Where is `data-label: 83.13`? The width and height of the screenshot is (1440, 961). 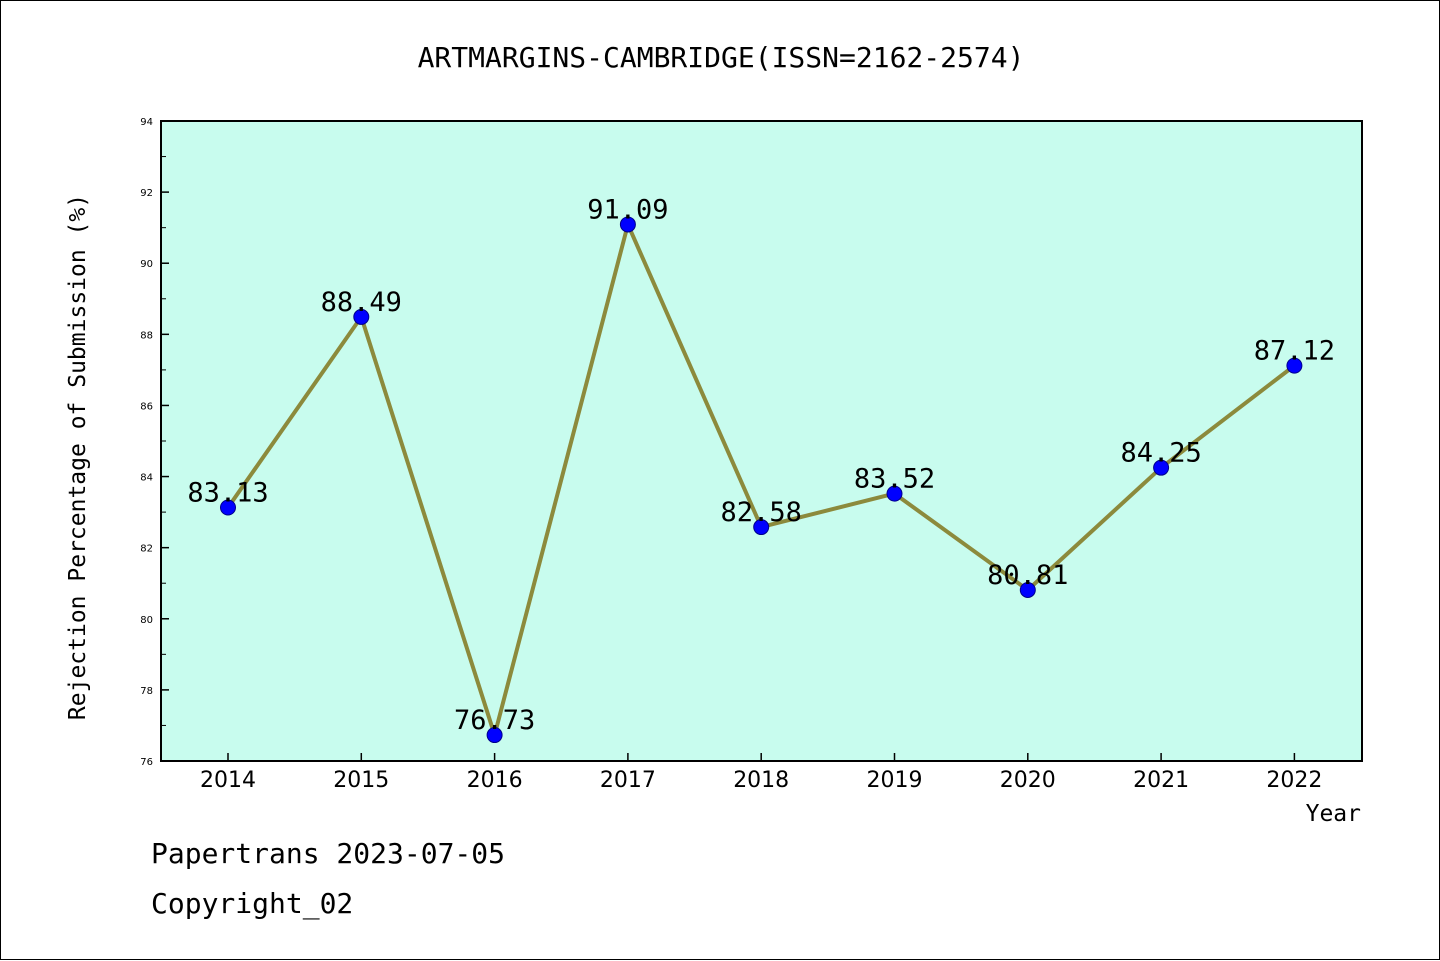
data-label: 83.13 is located at coordinates (227, 492).